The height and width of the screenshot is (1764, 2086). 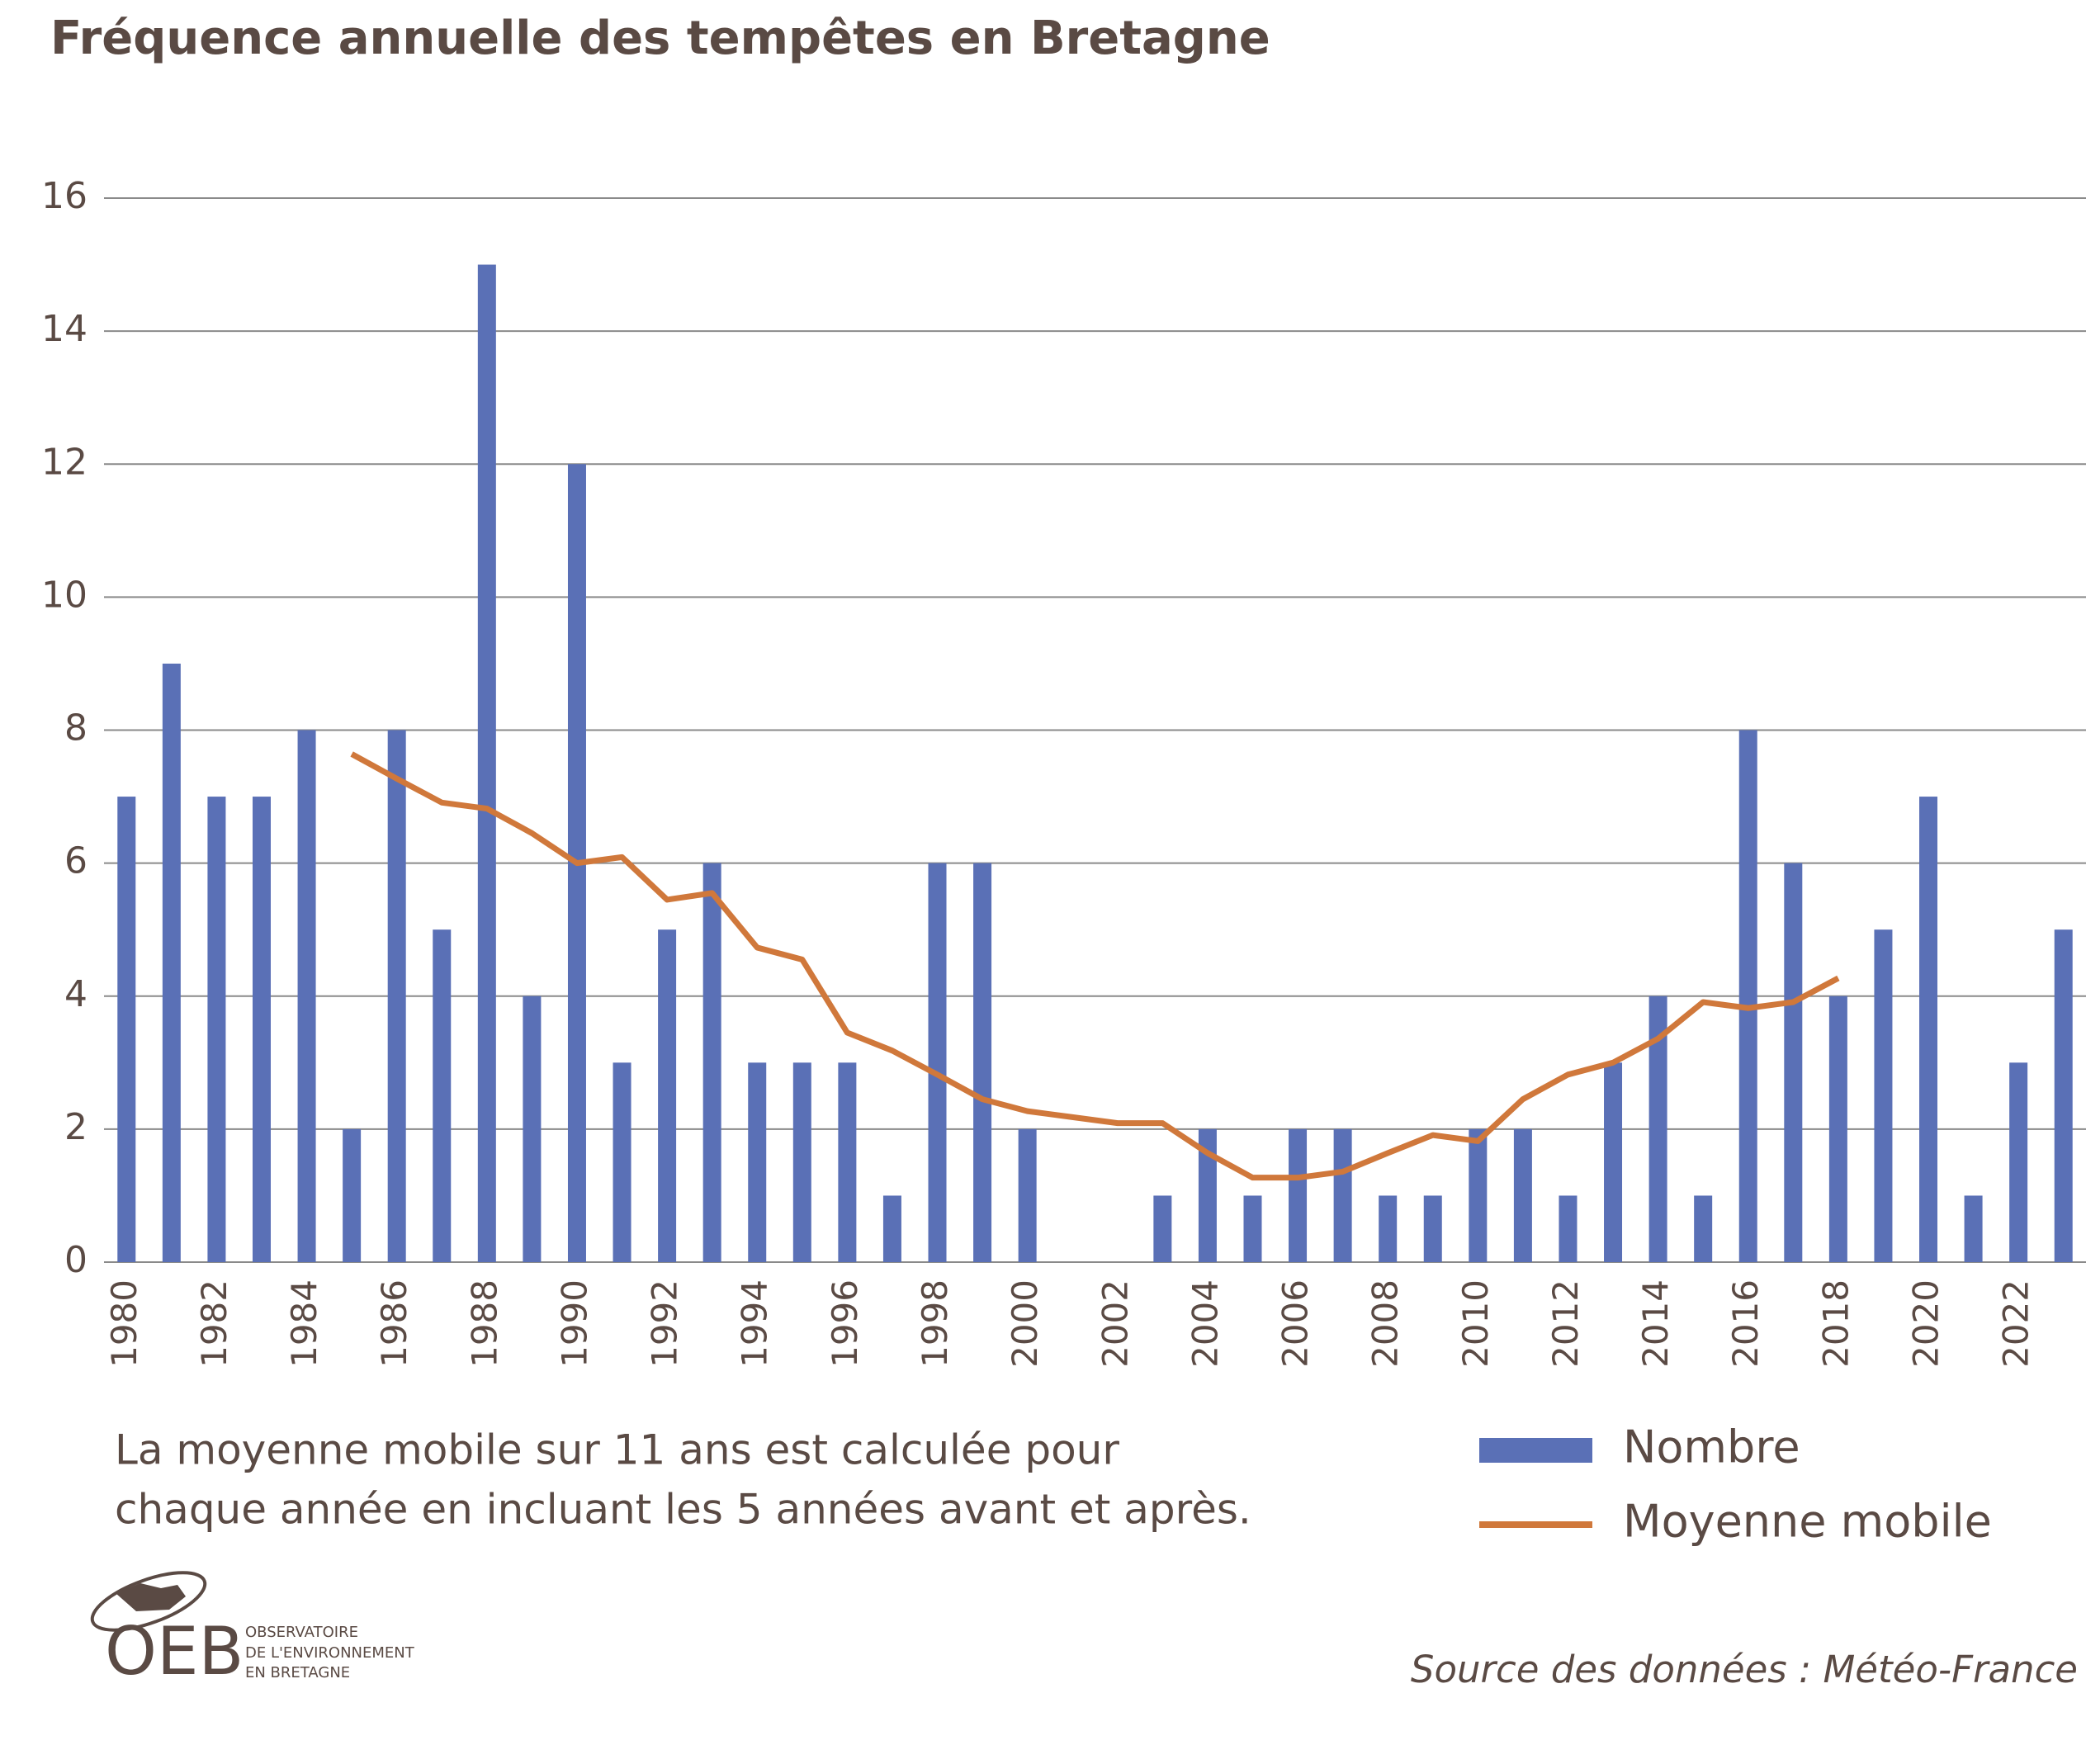 I want to click on x-tick-label: 1980, so click(x=124, y=1323).